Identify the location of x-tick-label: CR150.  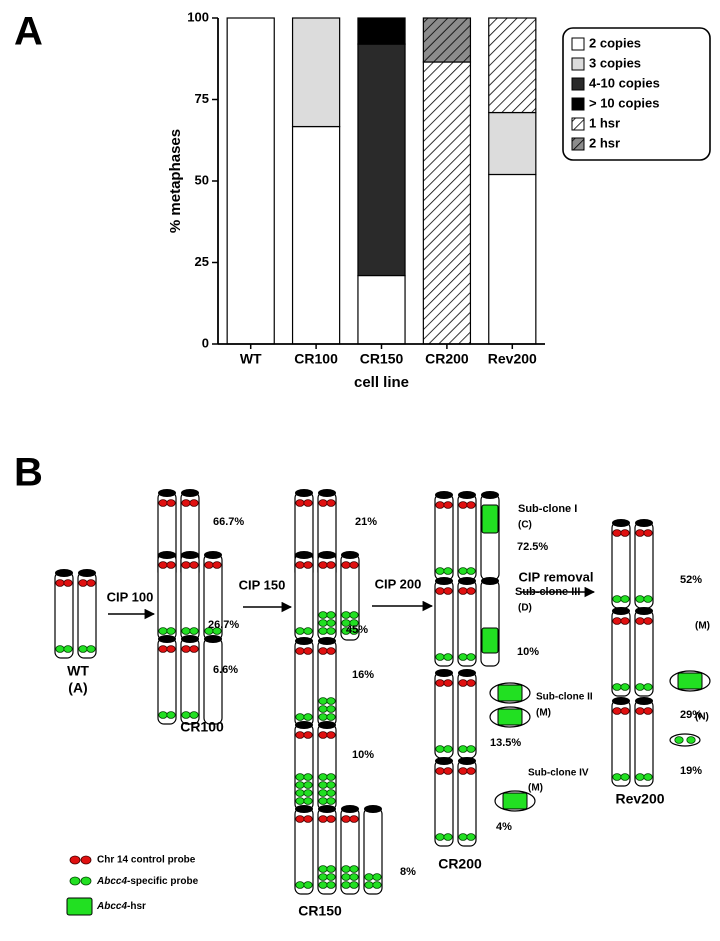
(382, 359).